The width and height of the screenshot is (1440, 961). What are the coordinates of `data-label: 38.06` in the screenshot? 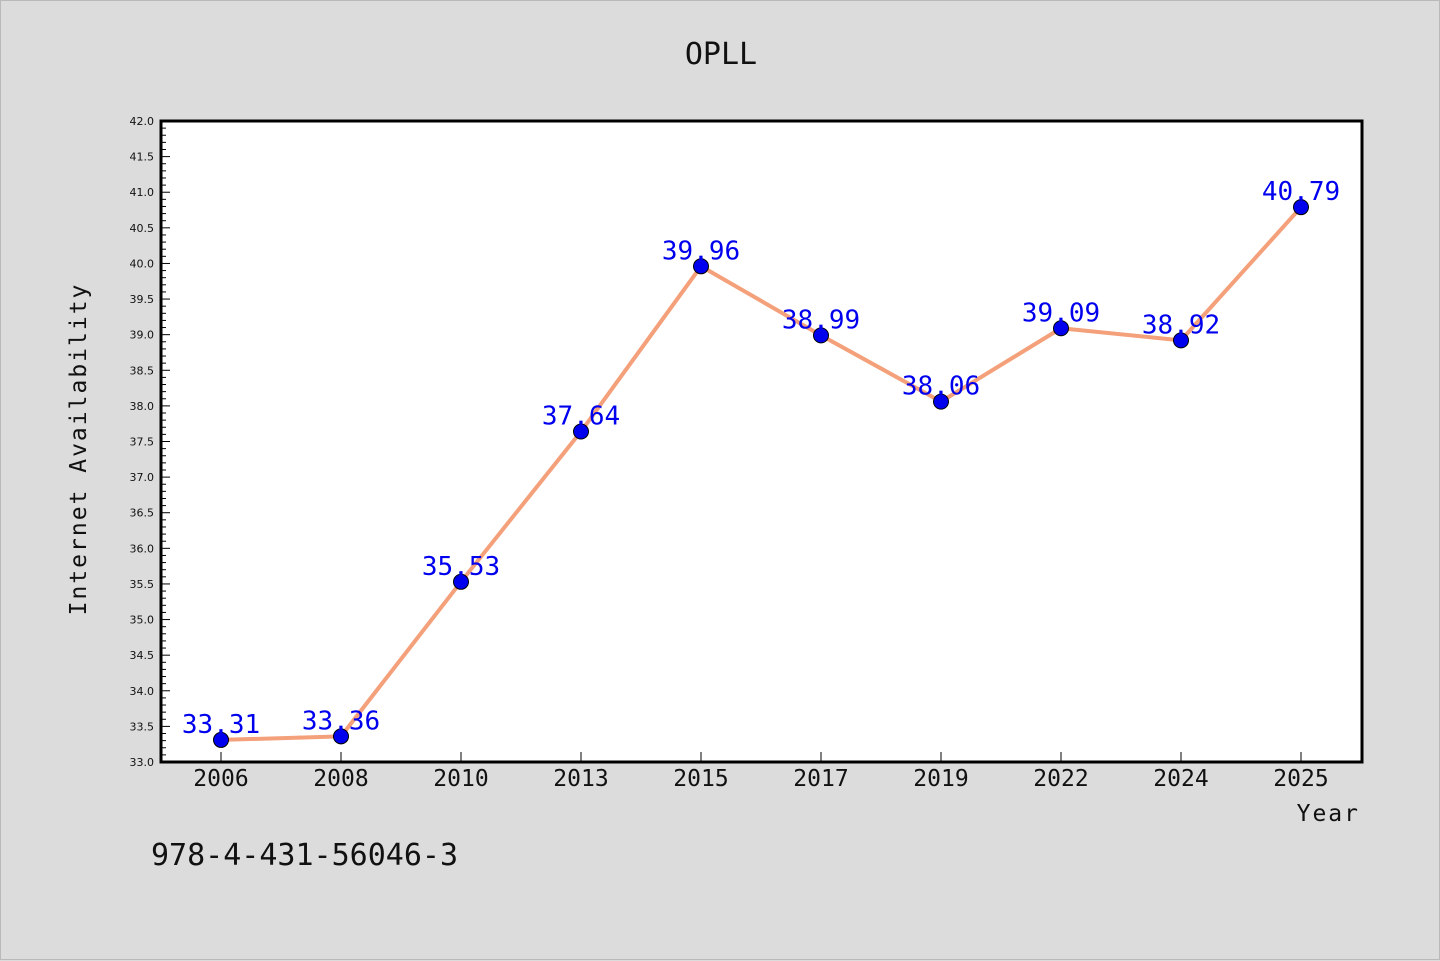 It's located at (941, 387).